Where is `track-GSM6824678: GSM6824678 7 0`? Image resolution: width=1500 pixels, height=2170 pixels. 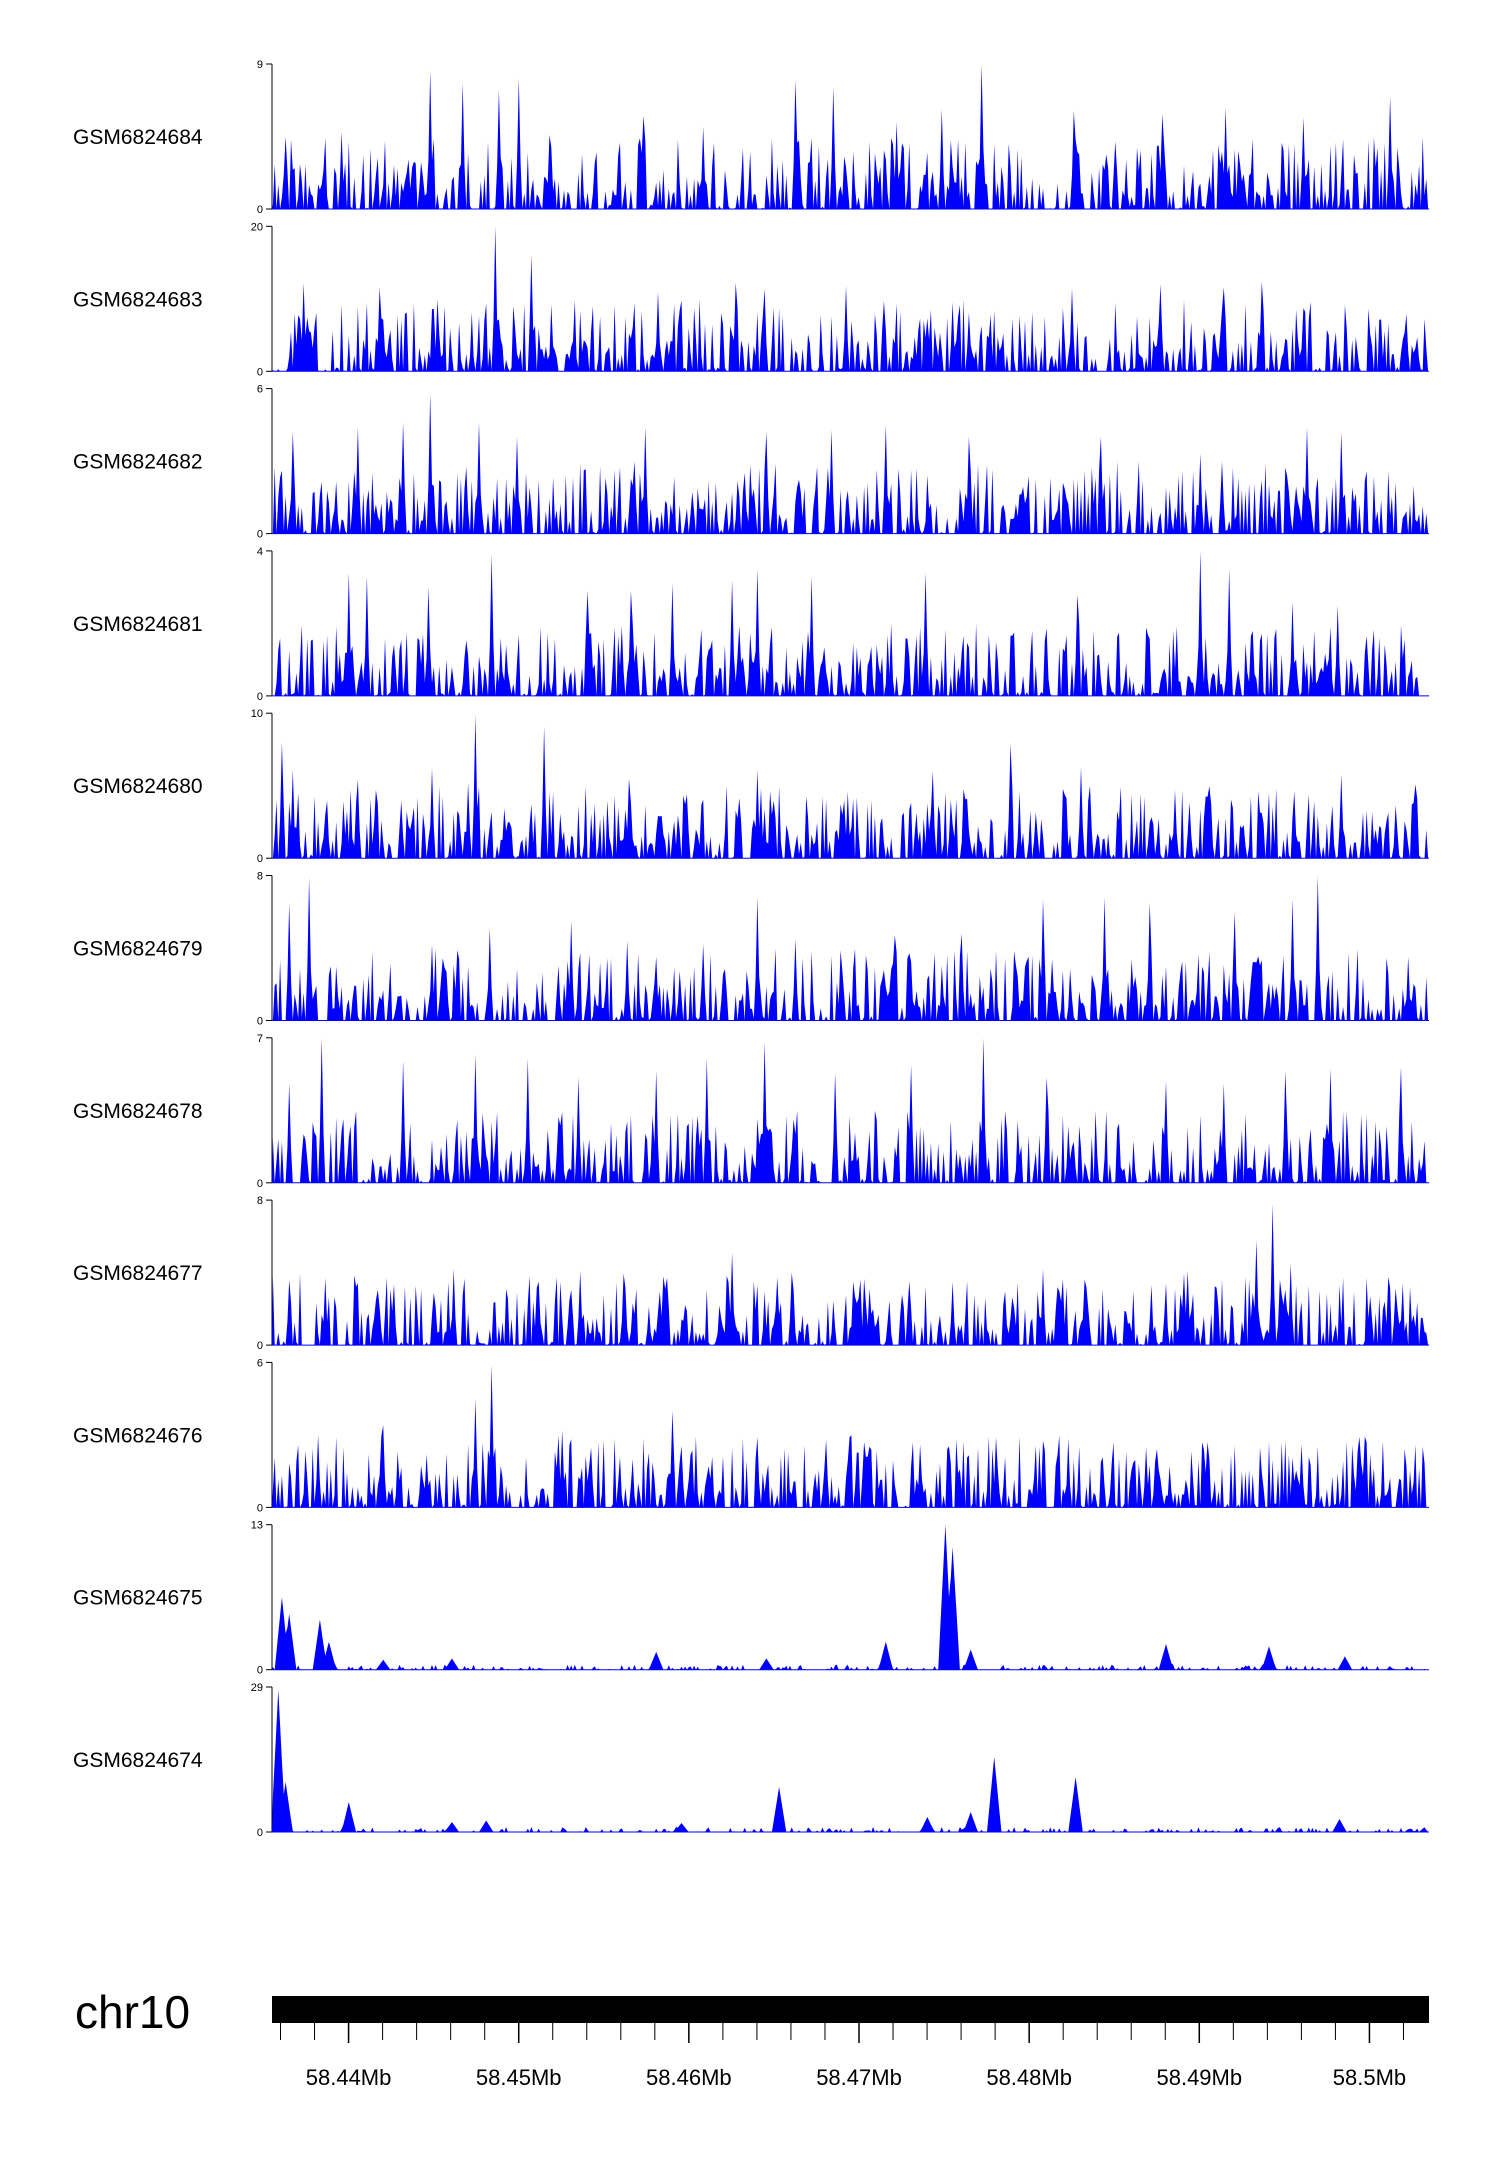
track-GSM6824678: GSM6824678 7 0 is located at coordinates (751, 1111).